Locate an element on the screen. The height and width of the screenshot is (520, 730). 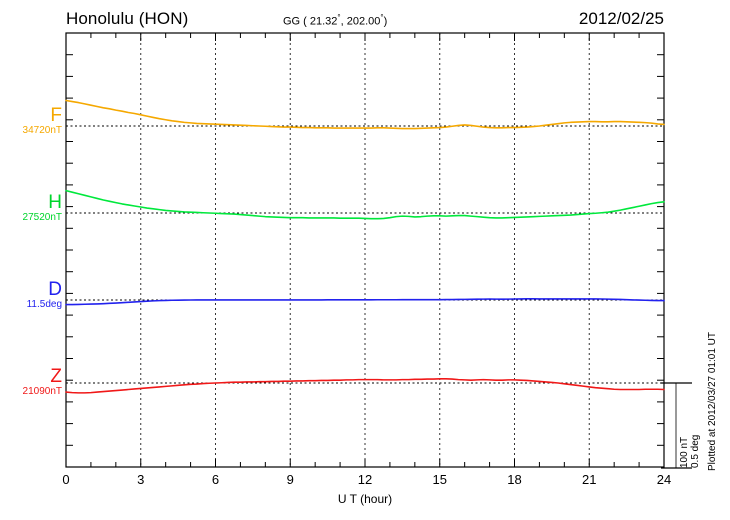
observation-date: 2012/02/25 is located at coordinates (621, 18).